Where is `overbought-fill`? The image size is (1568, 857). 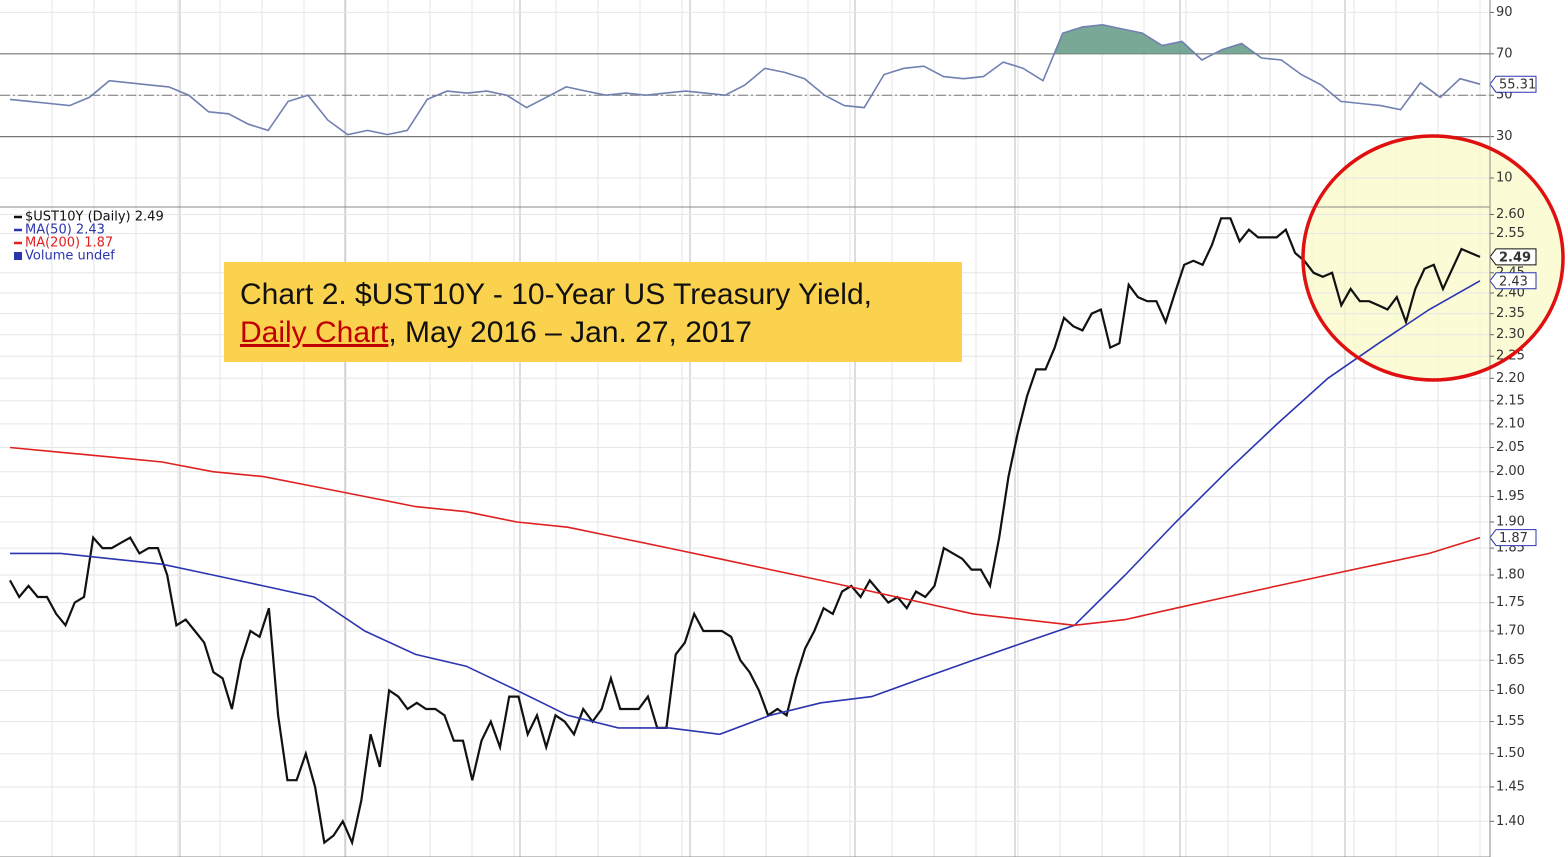 overbought-fill is located at coordinates (1155, 39).